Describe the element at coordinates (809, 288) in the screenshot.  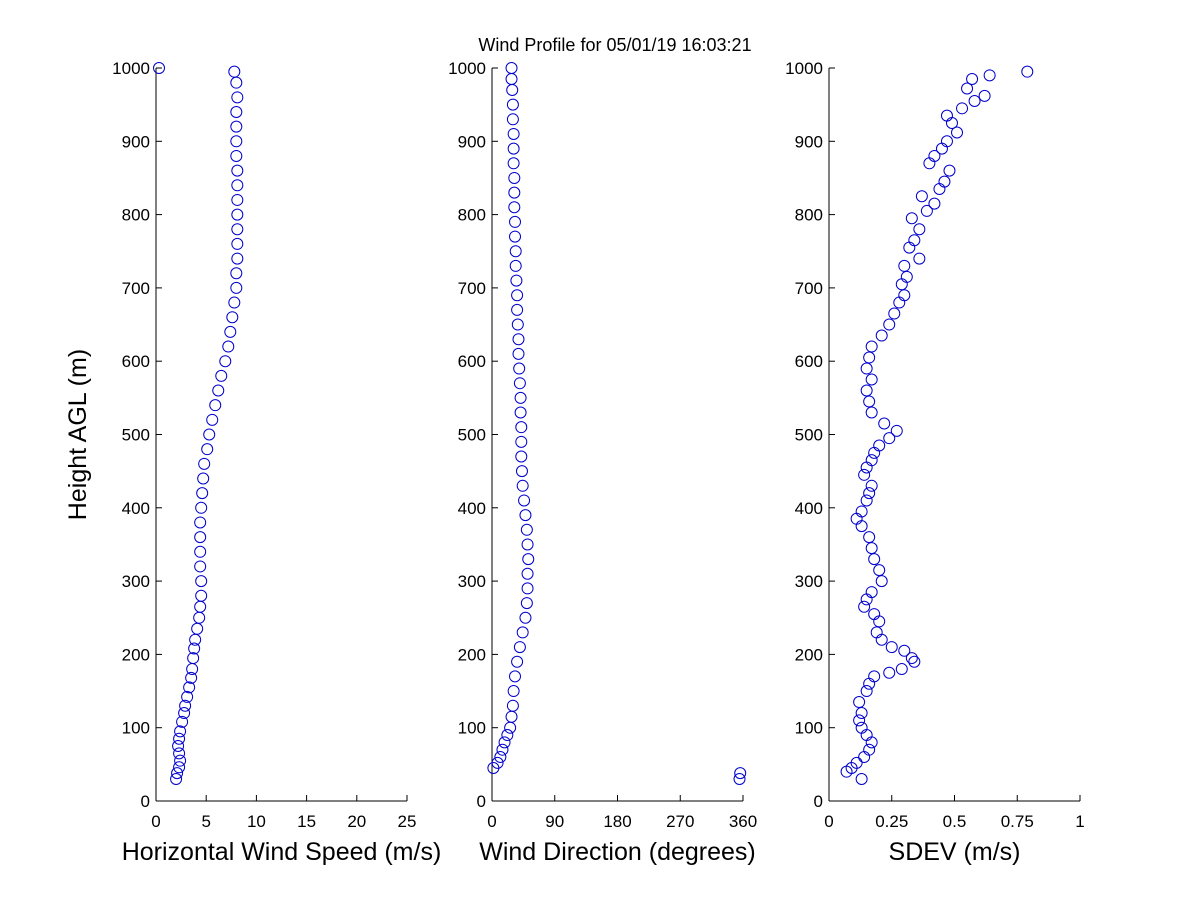
I see `sdev-y-tick-label: 700` at that location.